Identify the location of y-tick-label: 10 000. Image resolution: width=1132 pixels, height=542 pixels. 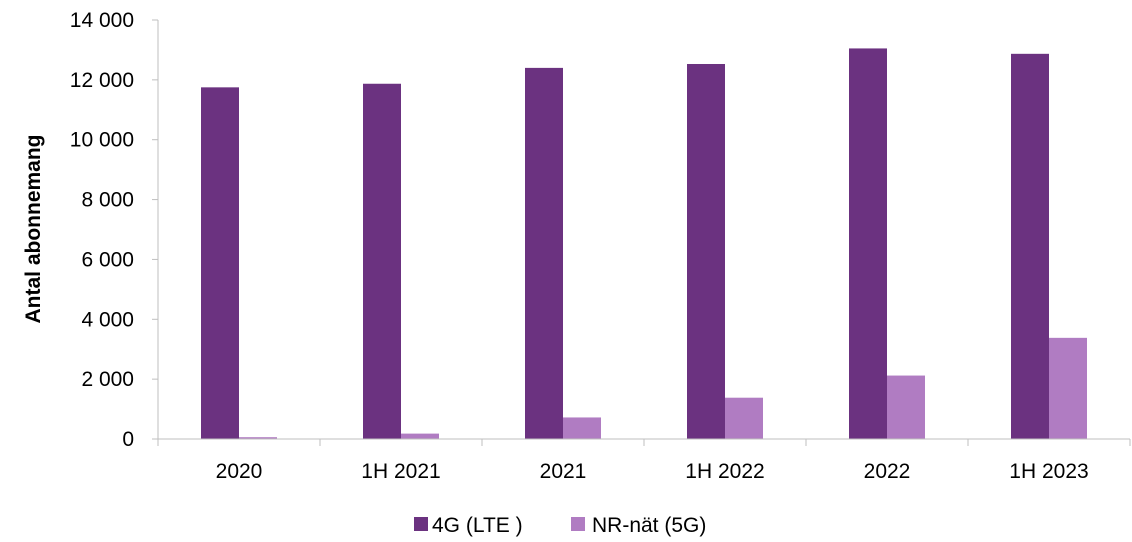
(102, 140).